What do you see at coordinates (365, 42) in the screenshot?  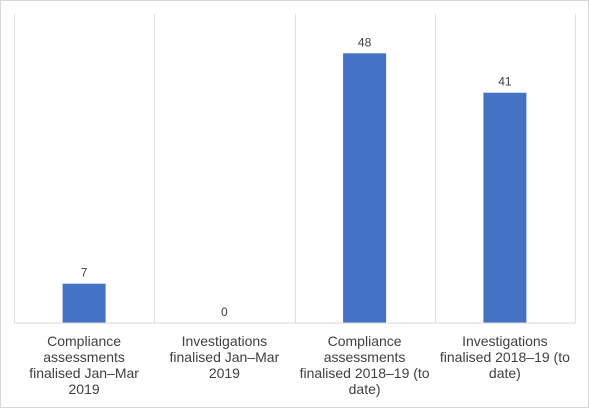 I see `data-label: 48` at bounding box center [365, 42].